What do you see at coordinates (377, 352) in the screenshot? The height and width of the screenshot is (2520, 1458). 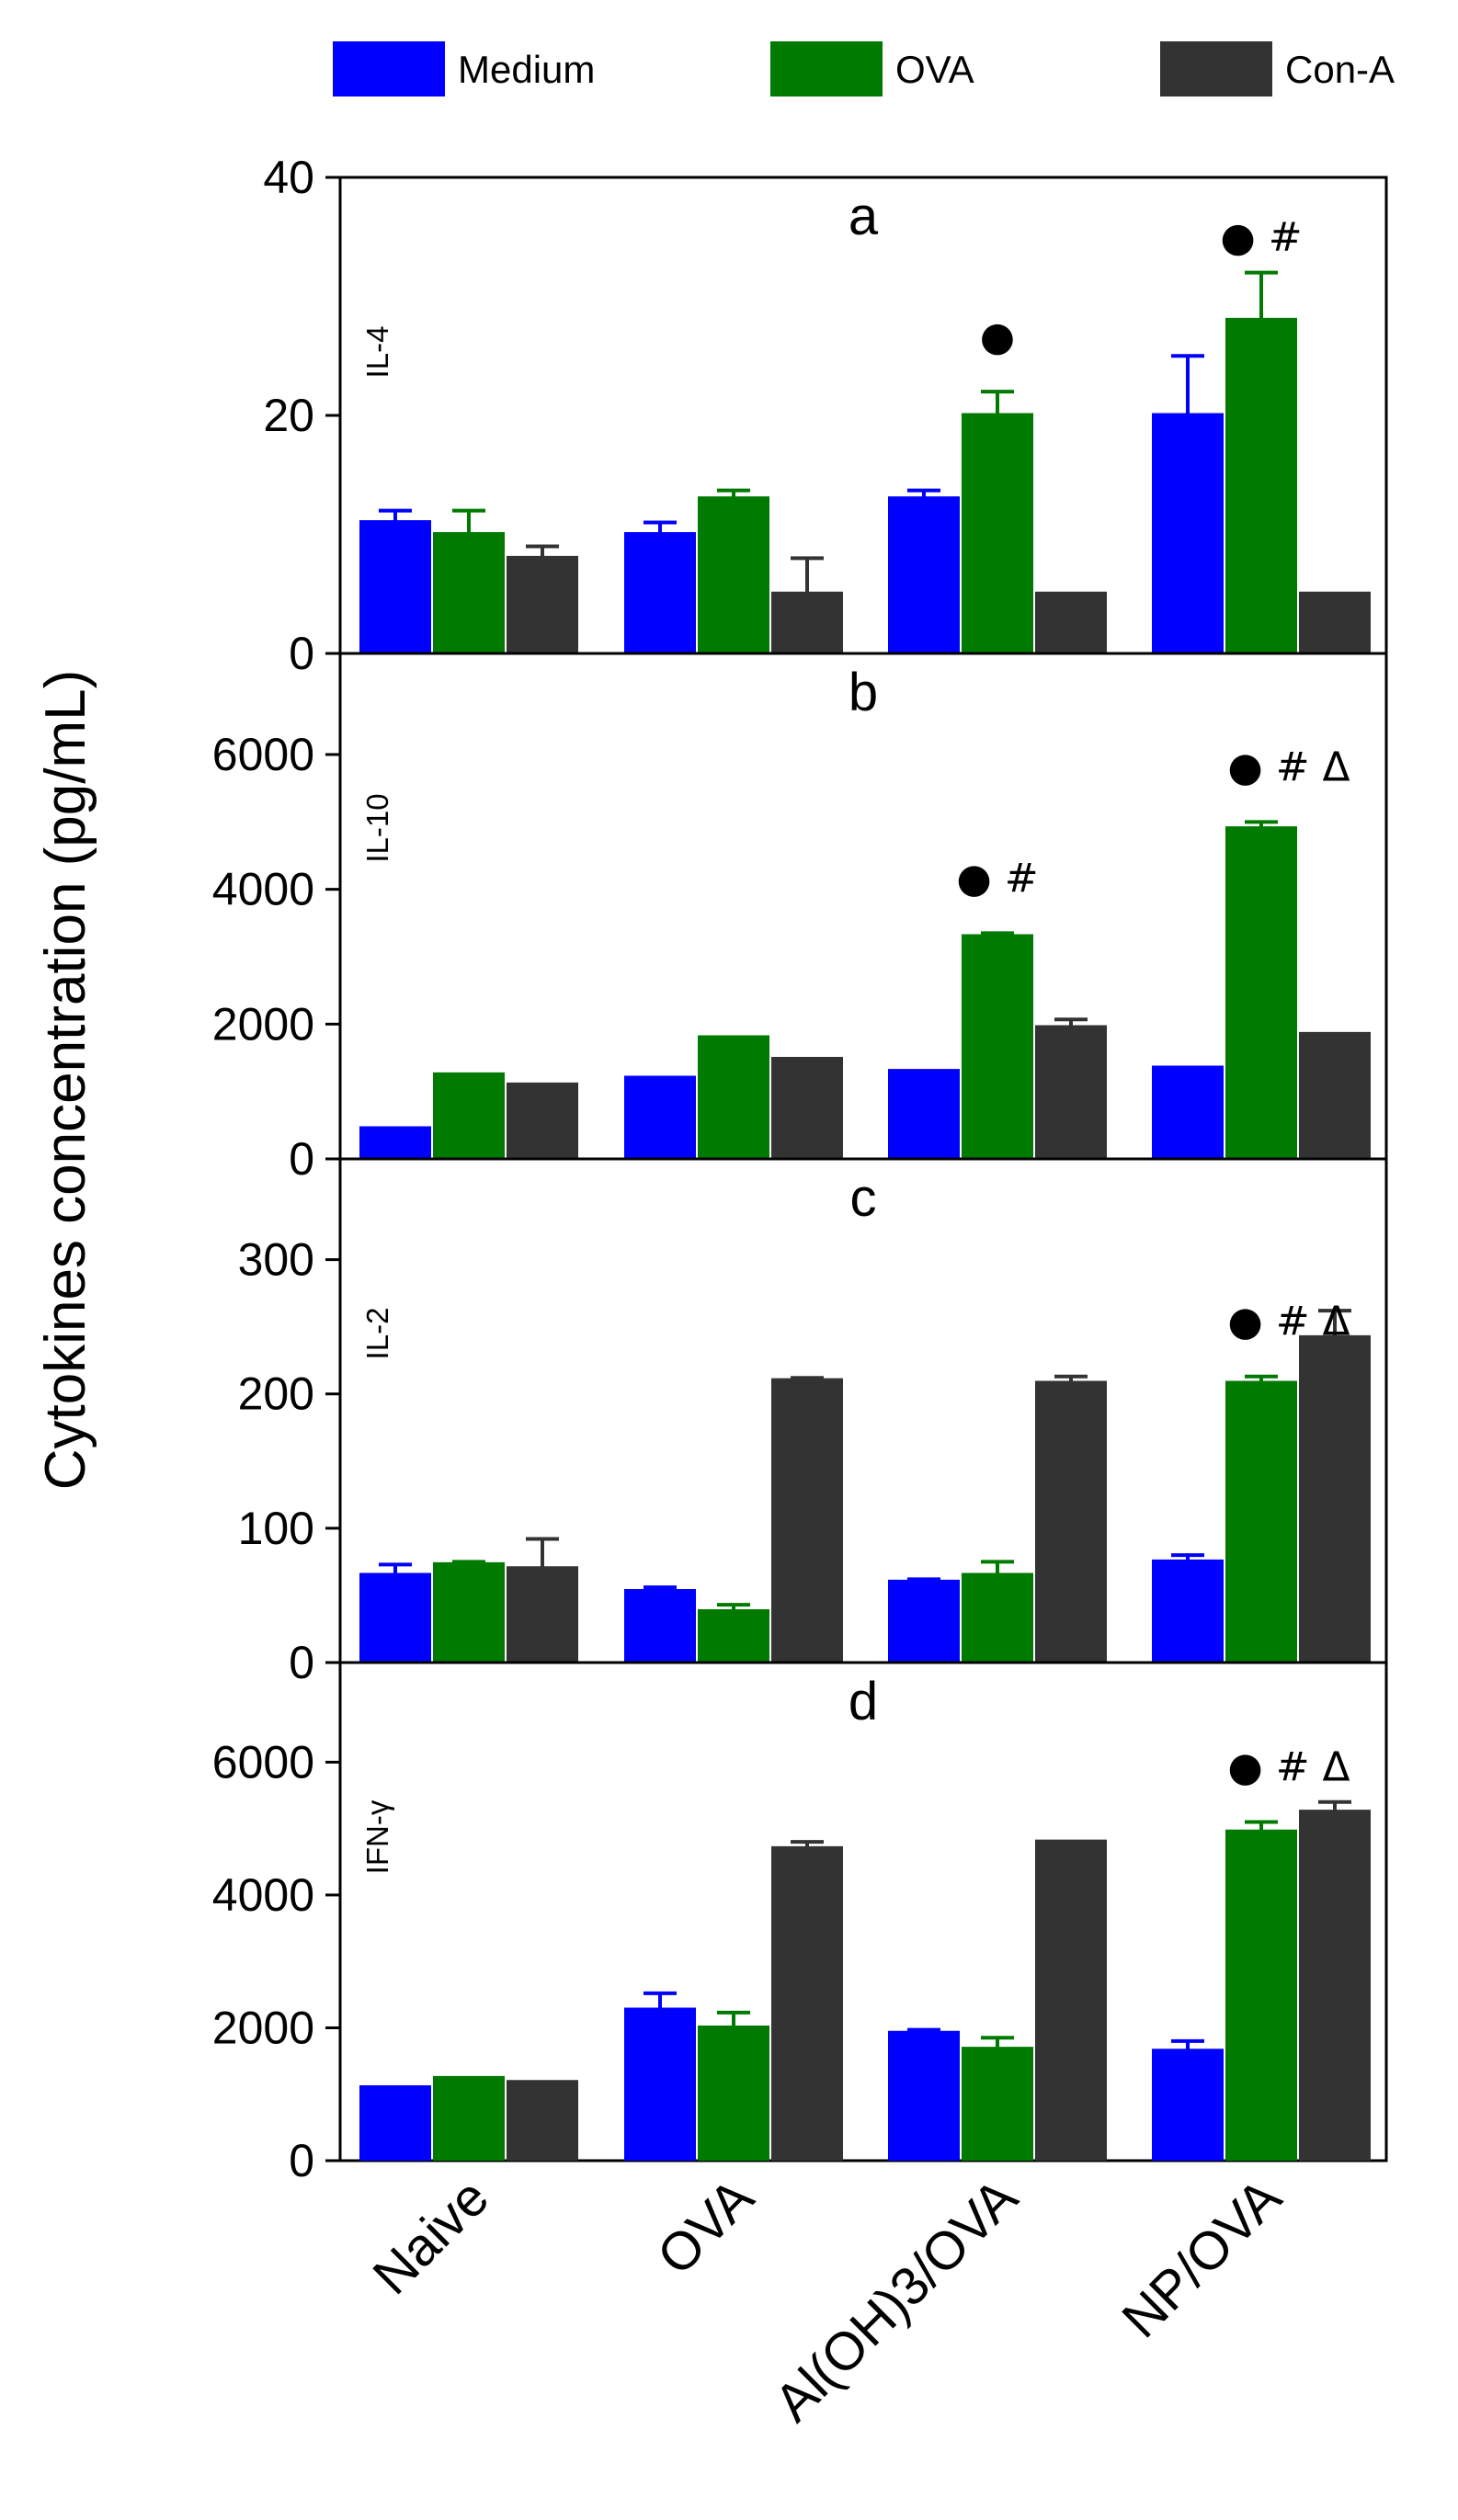 I see `cytokine-label: IL-4` at bounding box center [377, 352].